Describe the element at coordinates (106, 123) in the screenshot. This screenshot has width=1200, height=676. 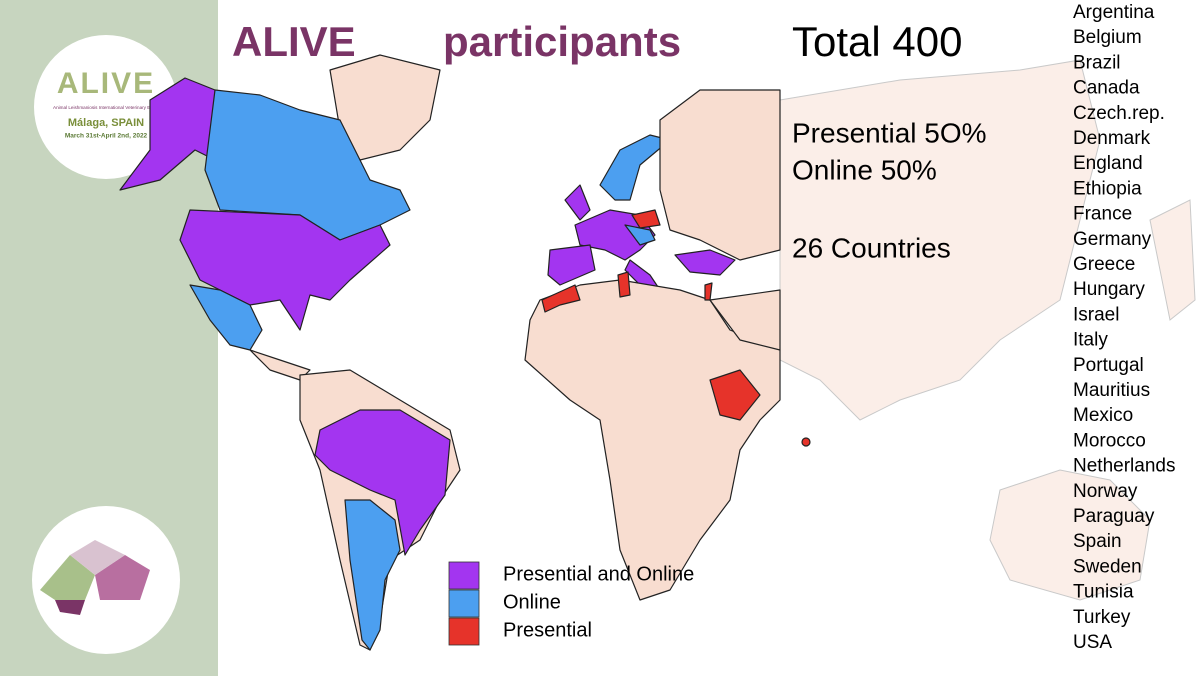
I see `logo-place: Málaga, SPAIN` at that location.